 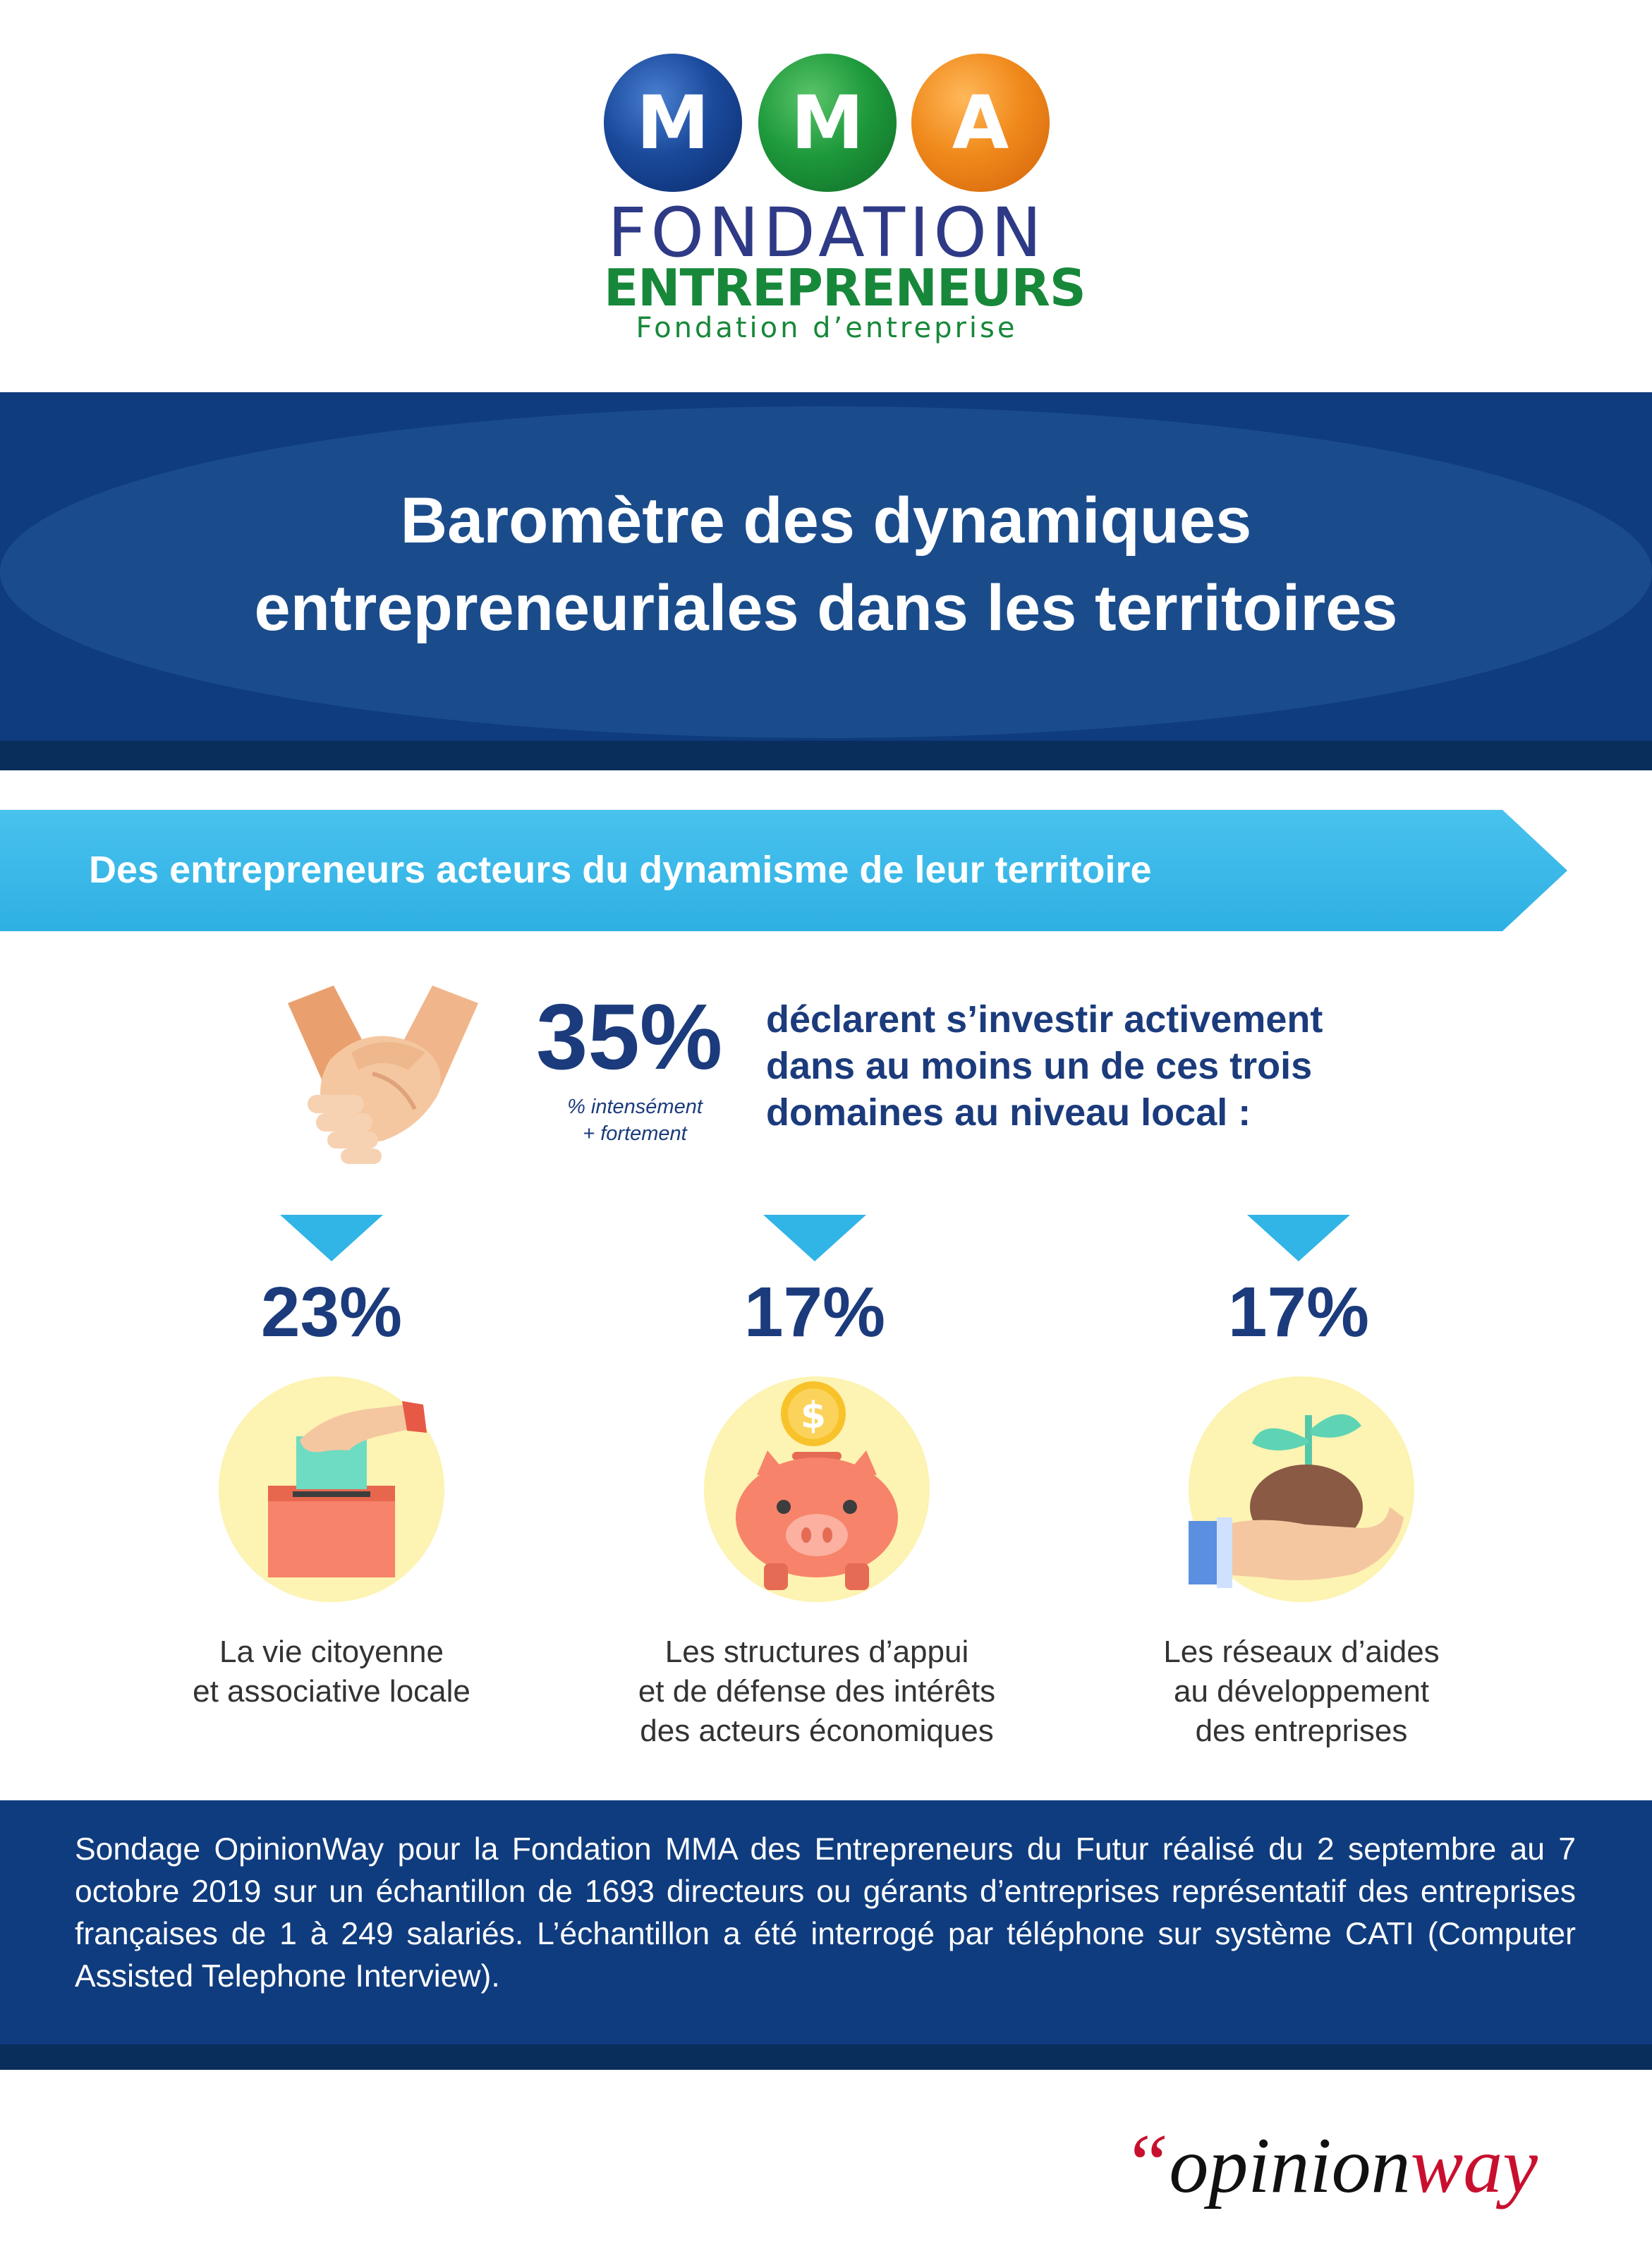 I want to click on title-band-shadow, so click(x=826, y=755).